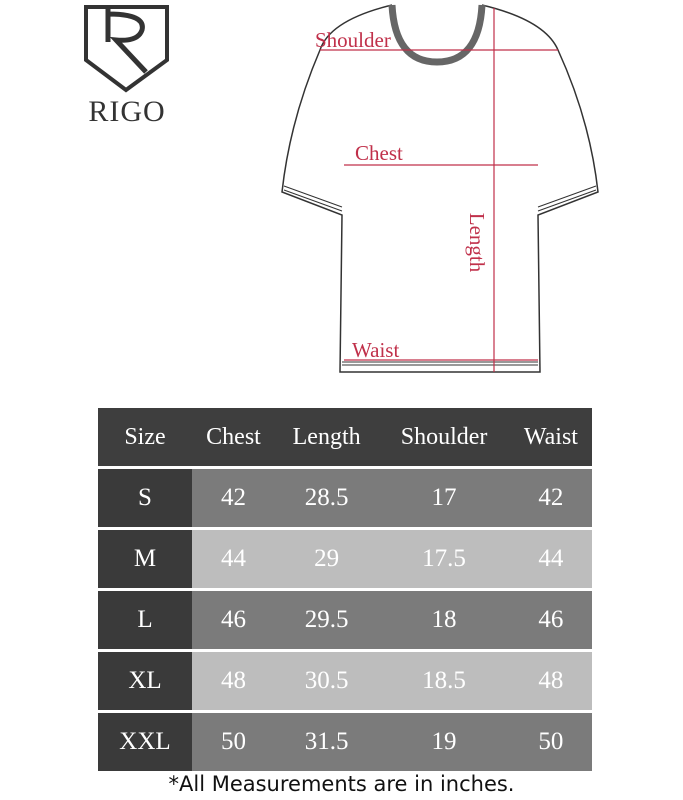 The height and width of the screenshot is (800, 683). I want to click on chest-cell: 44, so click(234, 559).